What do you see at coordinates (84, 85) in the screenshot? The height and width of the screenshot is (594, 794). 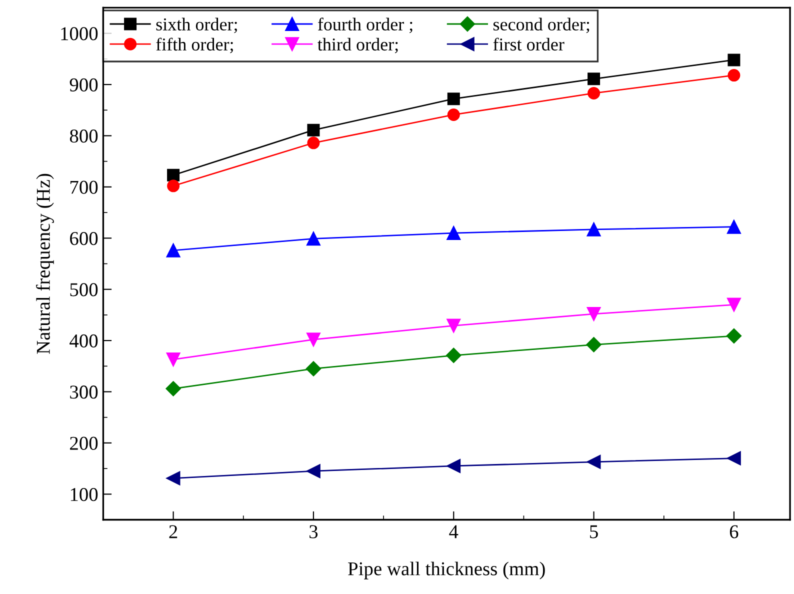 I see `y-tick-label: 900` at bounding box center [84, 85].